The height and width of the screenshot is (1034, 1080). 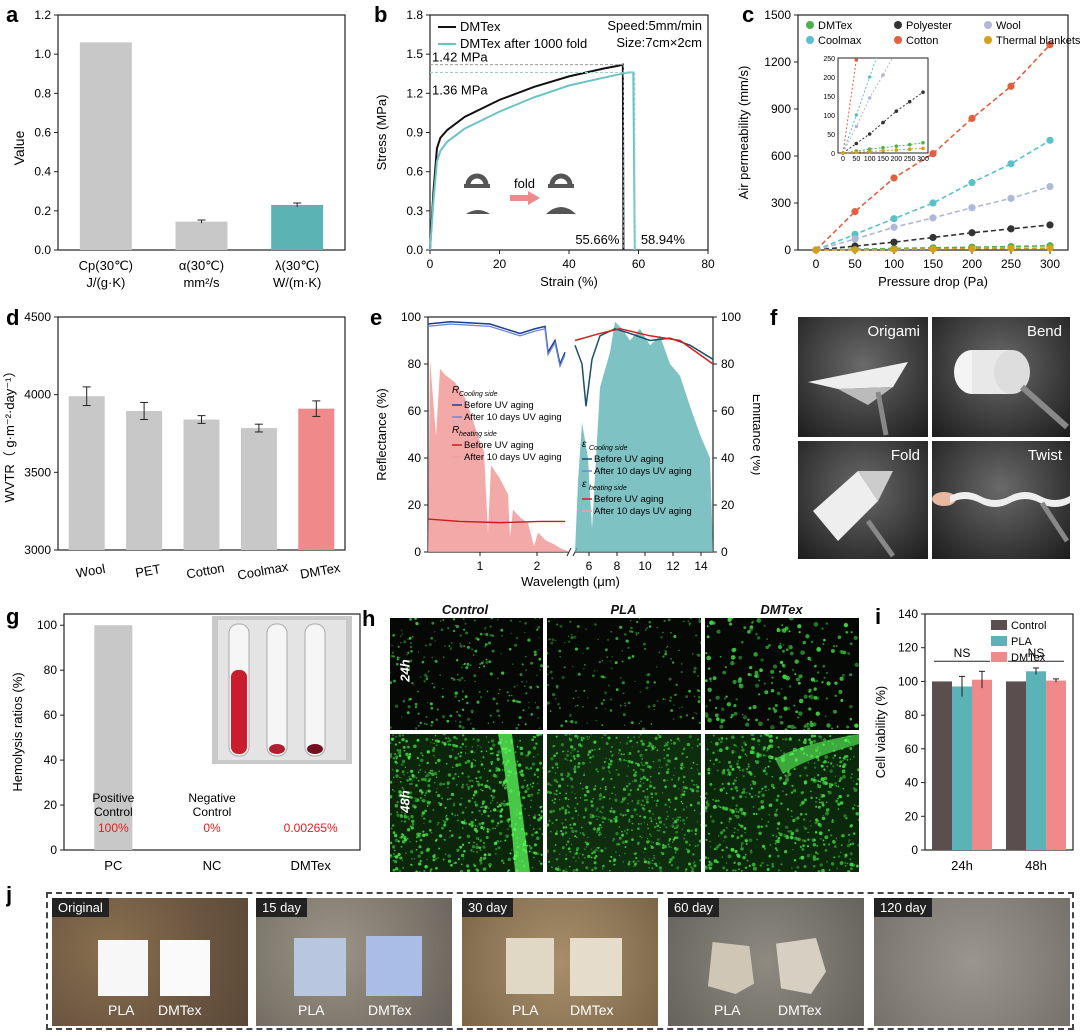 I want to click on photo-origami: Origami, so click(x=863, y=377).